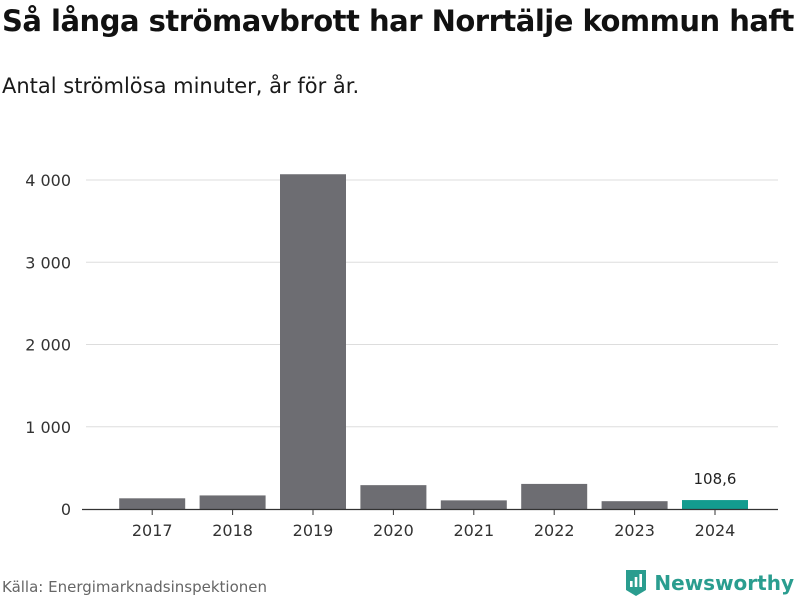 The image size is (800, 600). Describe the element at coordinates (634, 505) in the screenshot. I see `bar-2023` at that location.